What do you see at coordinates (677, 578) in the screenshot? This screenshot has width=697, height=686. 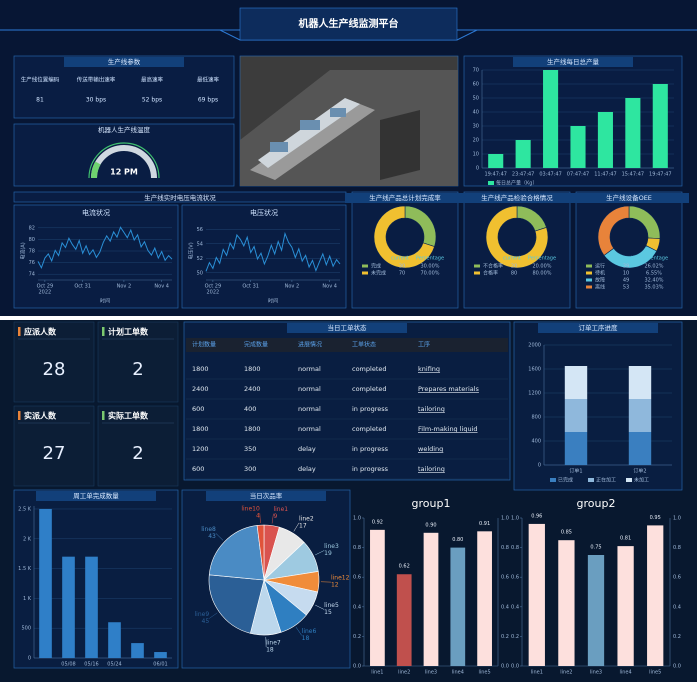 I see `y-tick-label-right: 0.6` at bounding box center [677, 578].